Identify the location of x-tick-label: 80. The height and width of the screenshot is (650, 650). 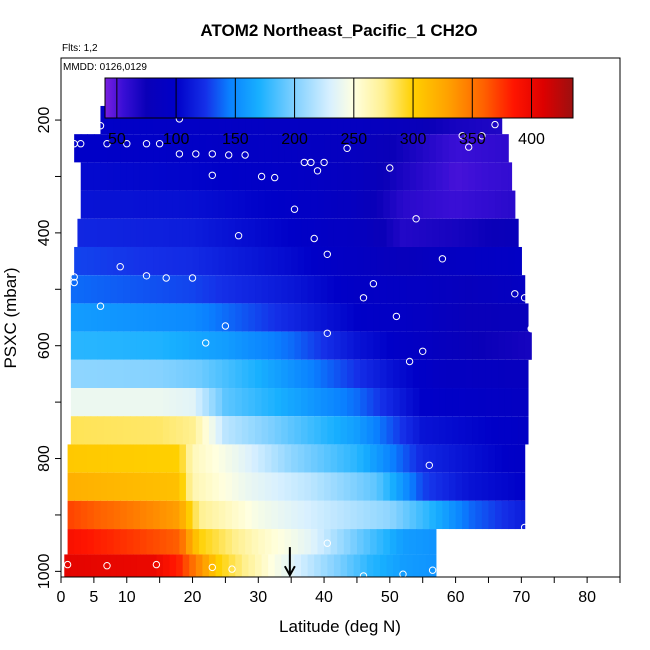
(587, 597).